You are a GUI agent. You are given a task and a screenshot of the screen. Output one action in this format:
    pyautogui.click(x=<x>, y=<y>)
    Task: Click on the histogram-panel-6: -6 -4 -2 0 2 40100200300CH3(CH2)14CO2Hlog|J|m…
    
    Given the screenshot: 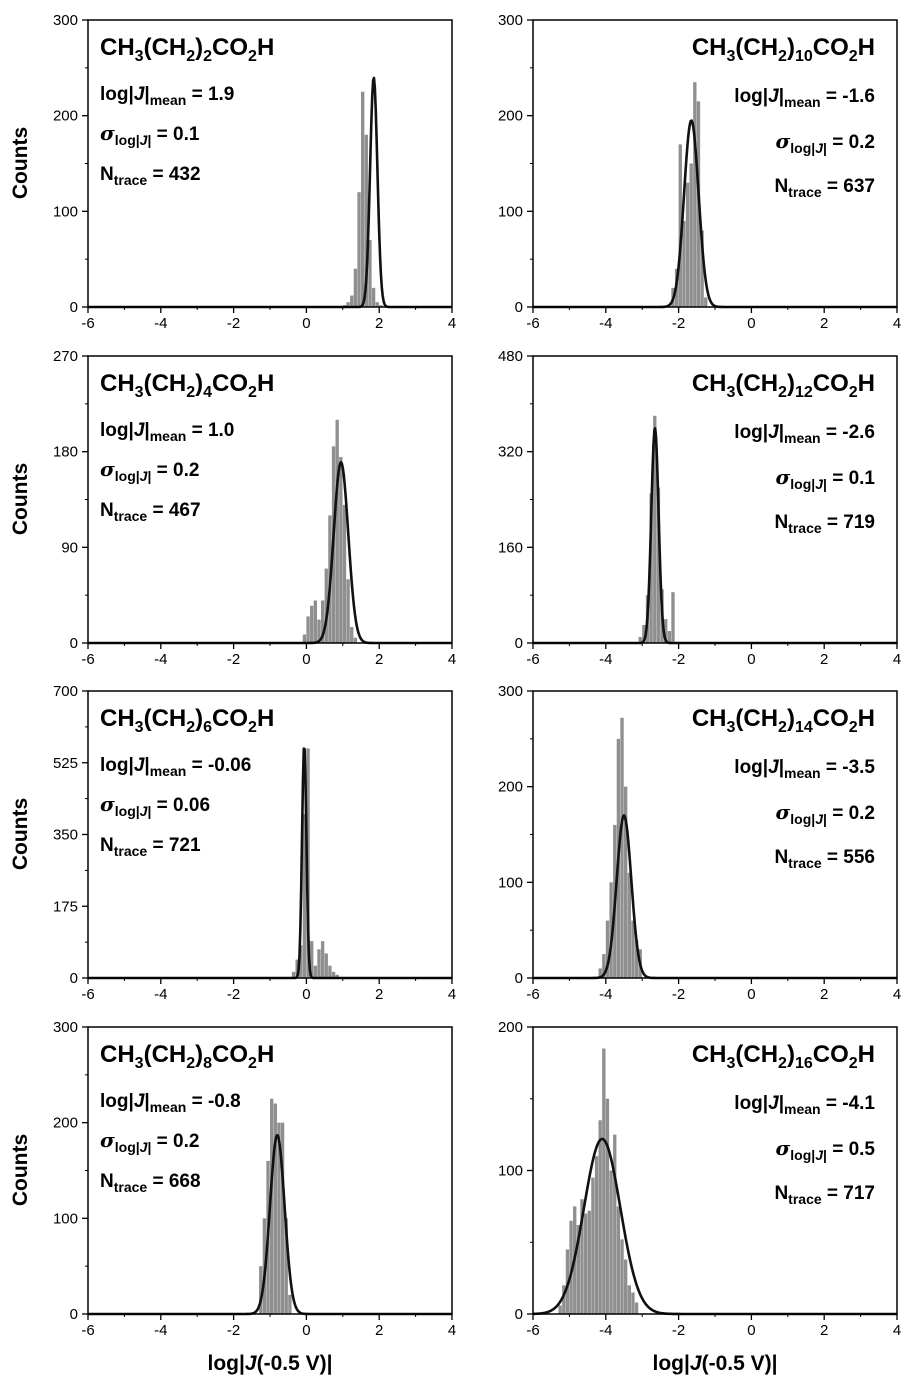 What is the action you would take?
    pyautogui.click(x=699, y=843)
    